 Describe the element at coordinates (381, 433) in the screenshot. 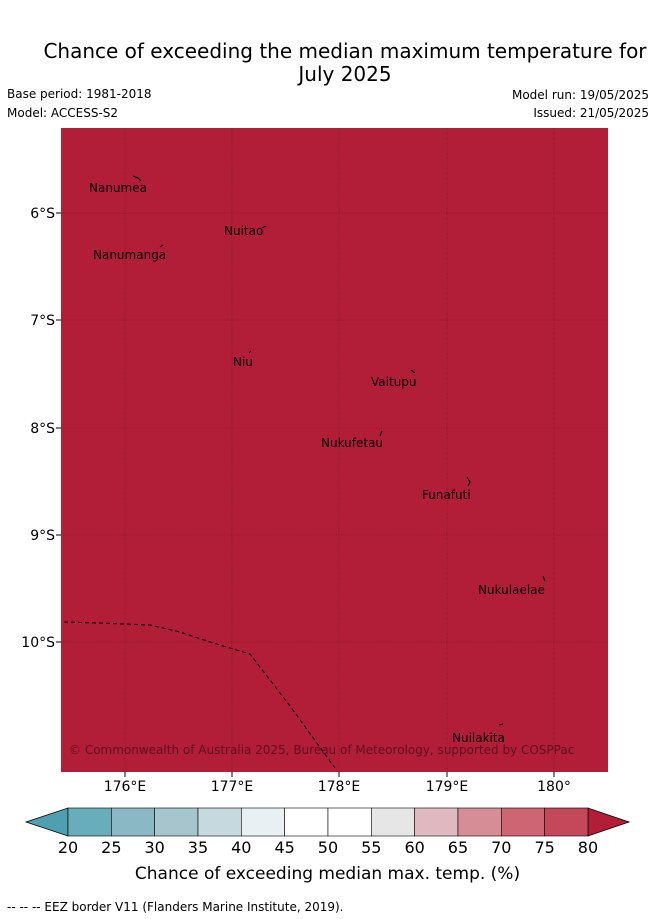

I see `island-nukufetau-shape` at that location.